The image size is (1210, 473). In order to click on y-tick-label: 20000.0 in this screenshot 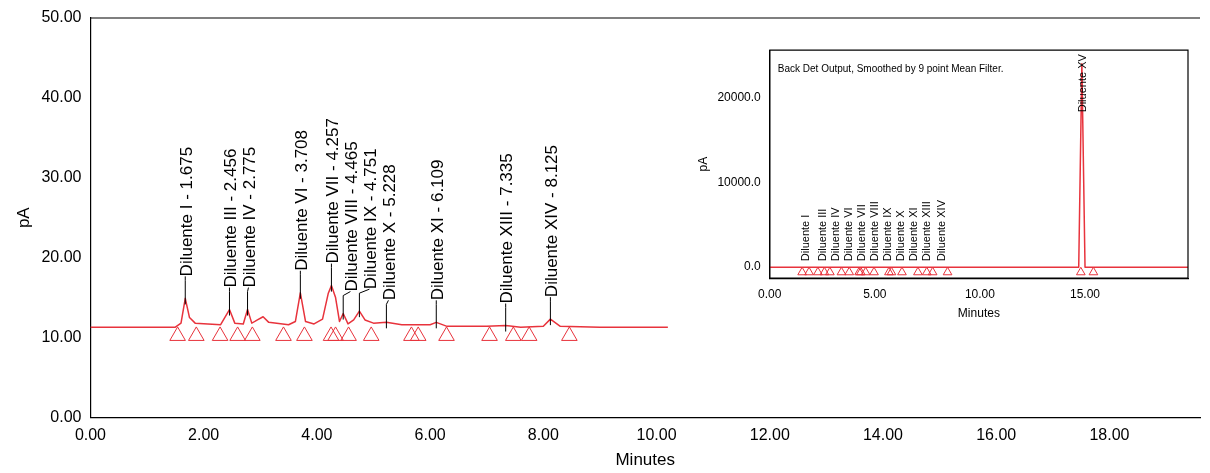, I will do `click(739, 96)`.